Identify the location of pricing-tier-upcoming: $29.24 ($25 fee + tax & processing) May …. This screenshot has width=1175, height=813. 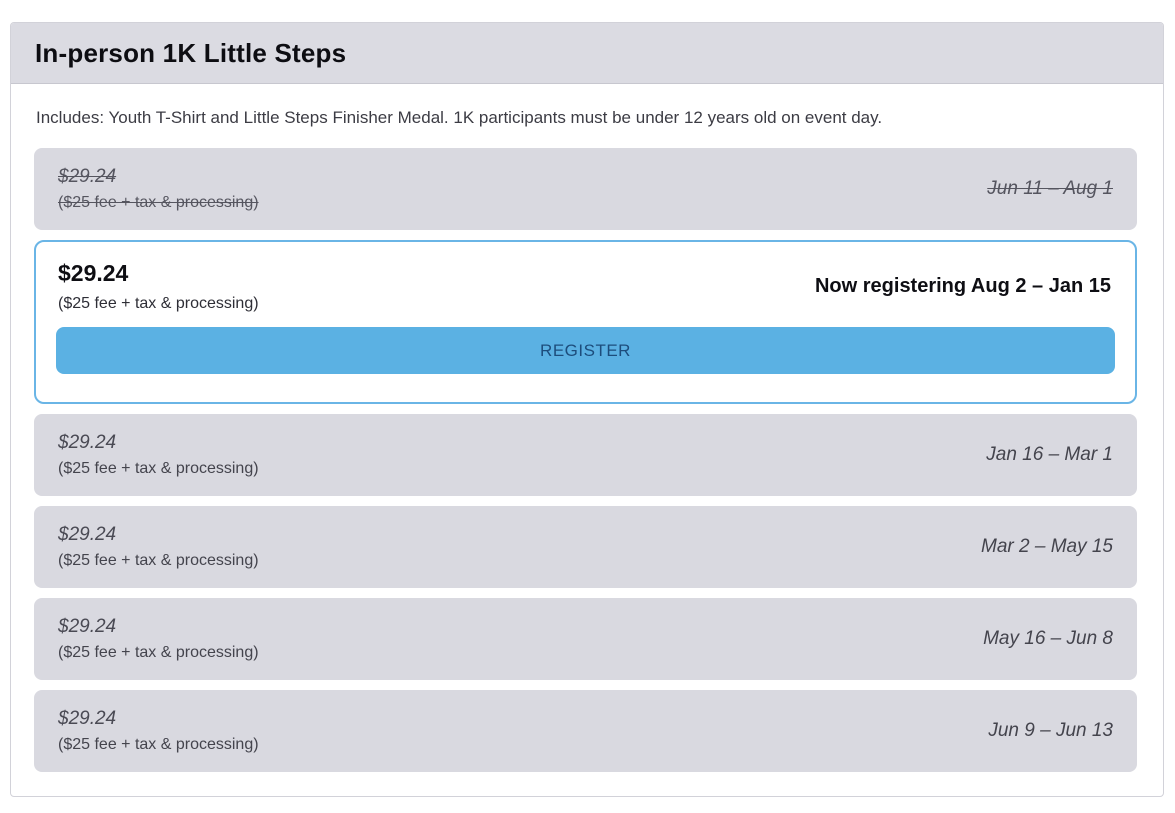
(585, 639).